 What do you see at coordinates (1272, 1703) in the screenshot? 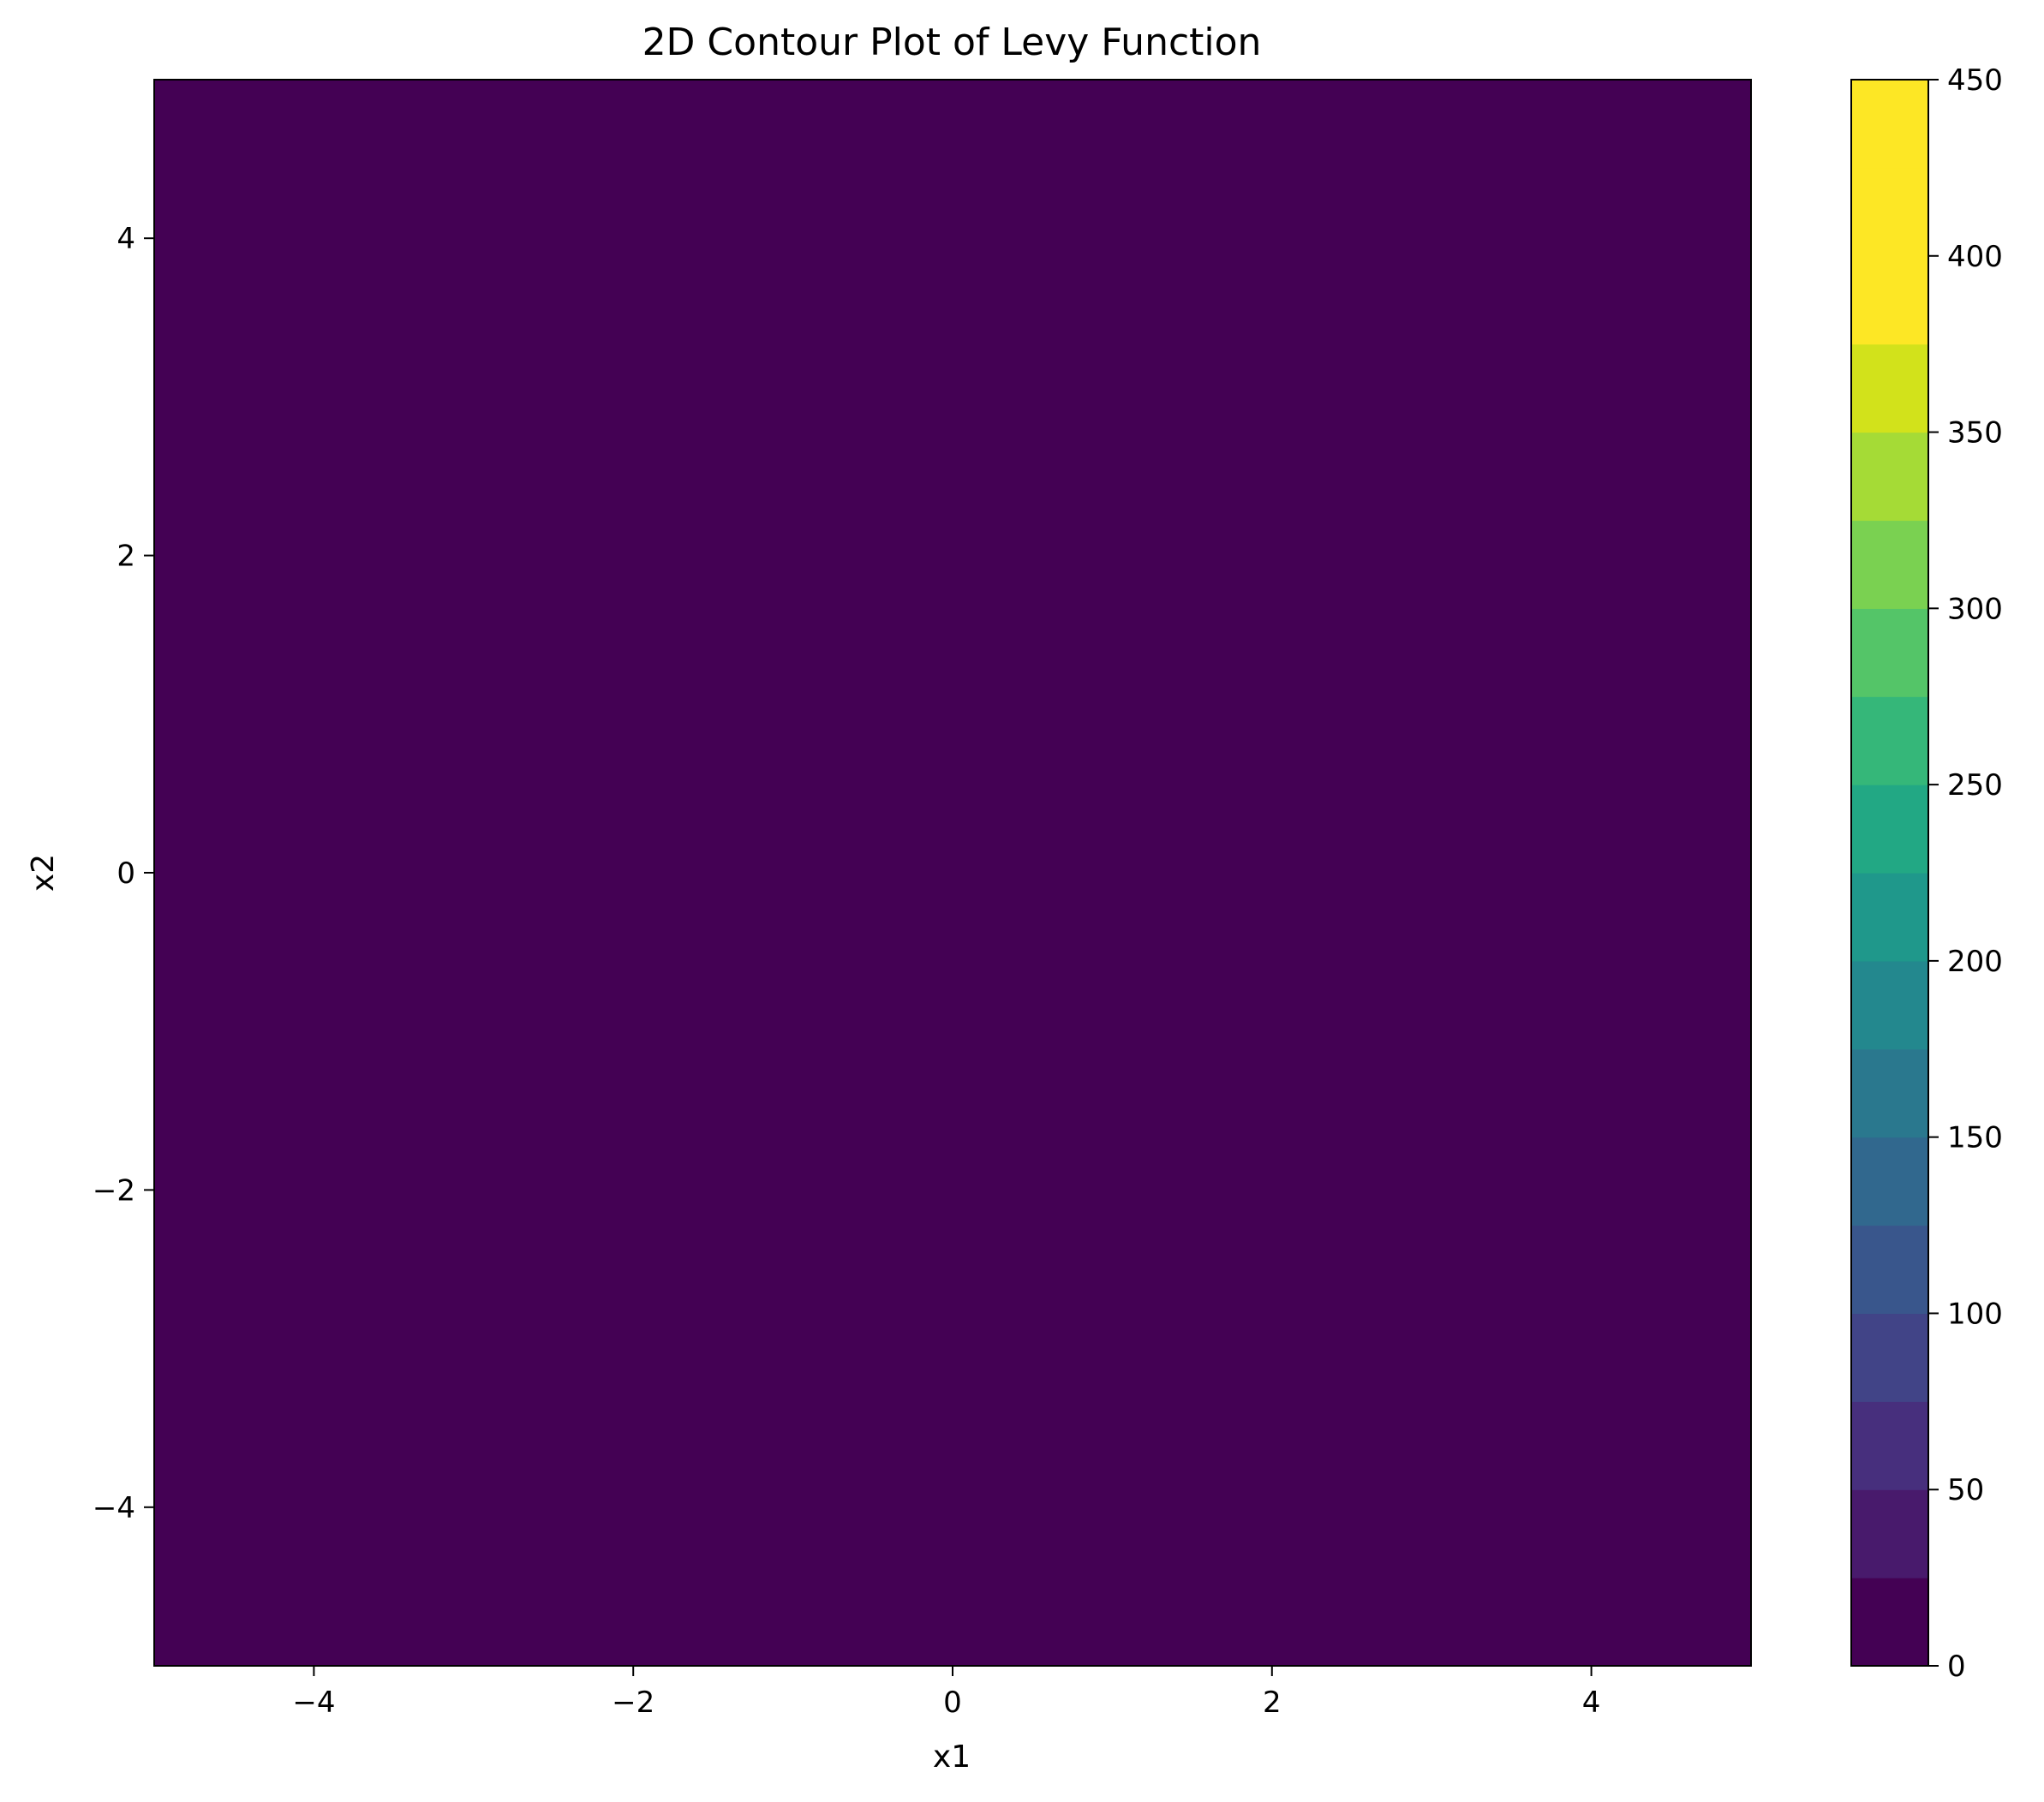
I see `x-tick-label: 2` at bounding box center [1272, 1703].